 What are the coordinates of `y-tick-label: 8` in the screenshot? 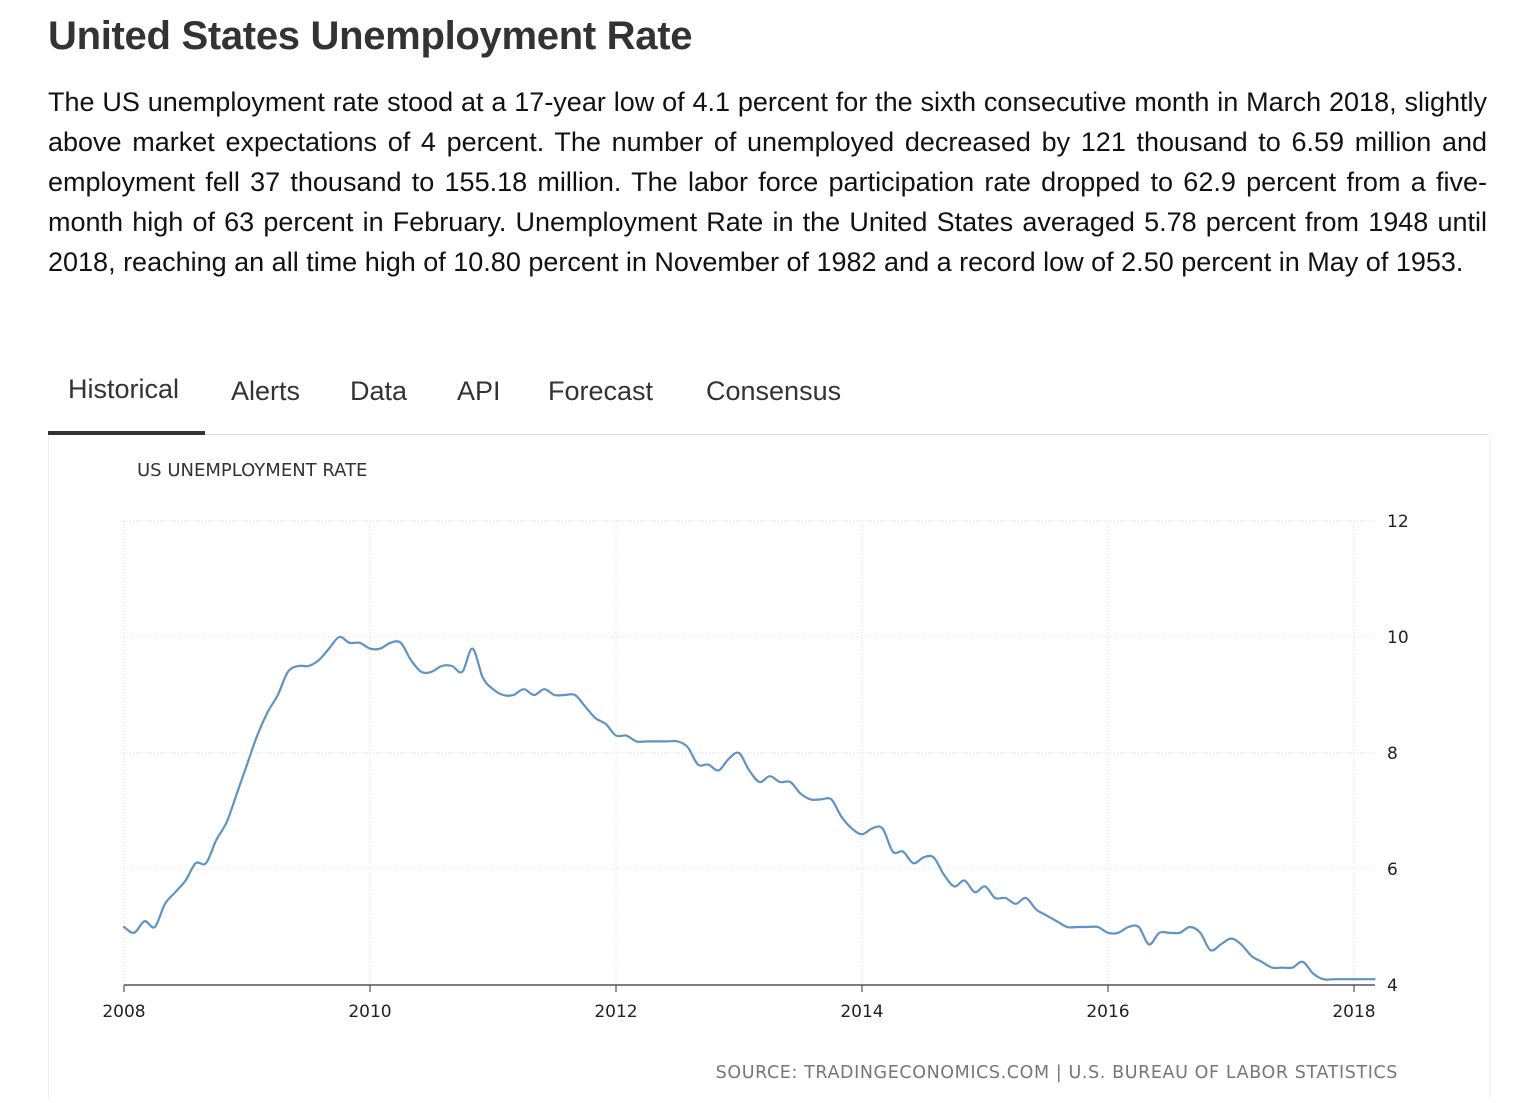 It's located at (1392, 754).